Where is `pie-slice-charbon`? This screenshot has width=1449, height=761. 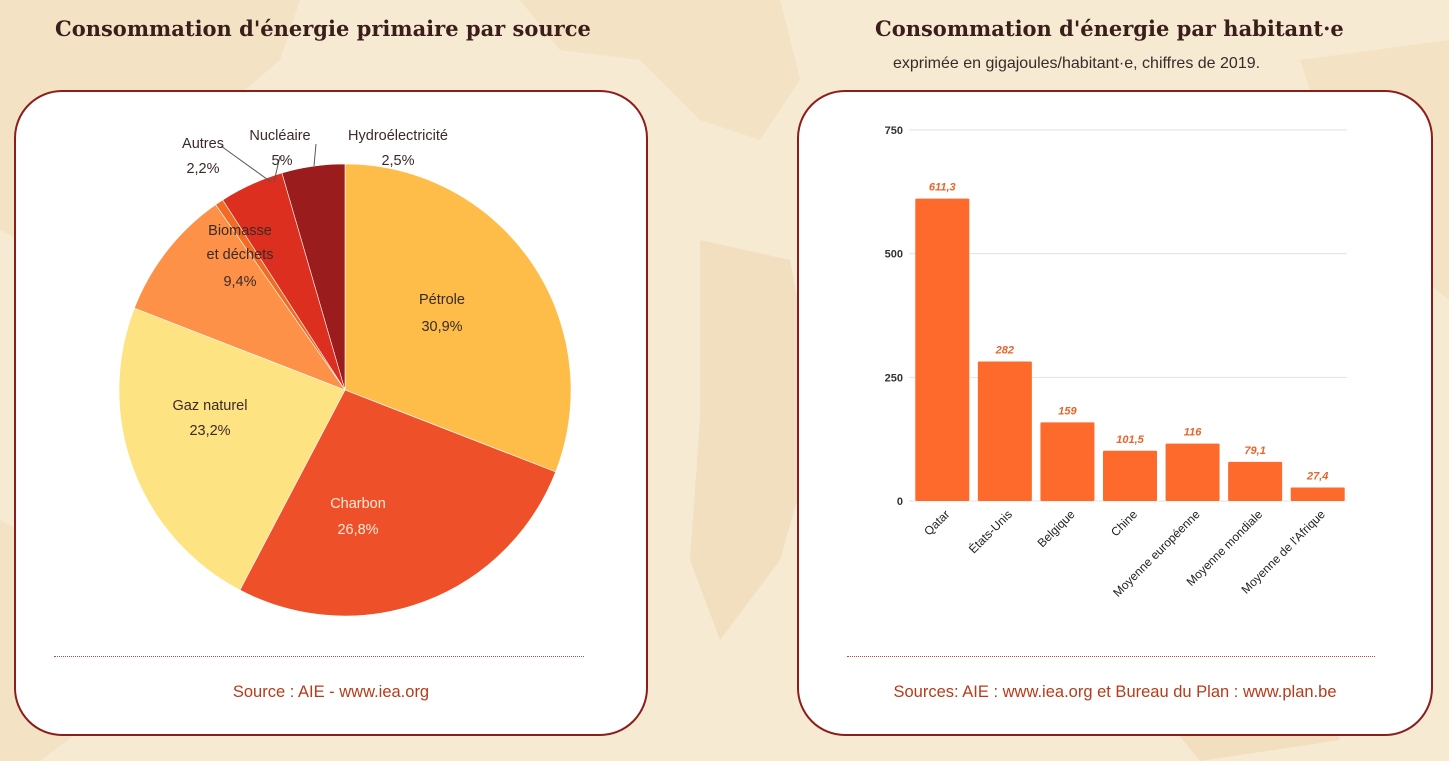 pie-slice-charbon is located at coordinates (398, 503).